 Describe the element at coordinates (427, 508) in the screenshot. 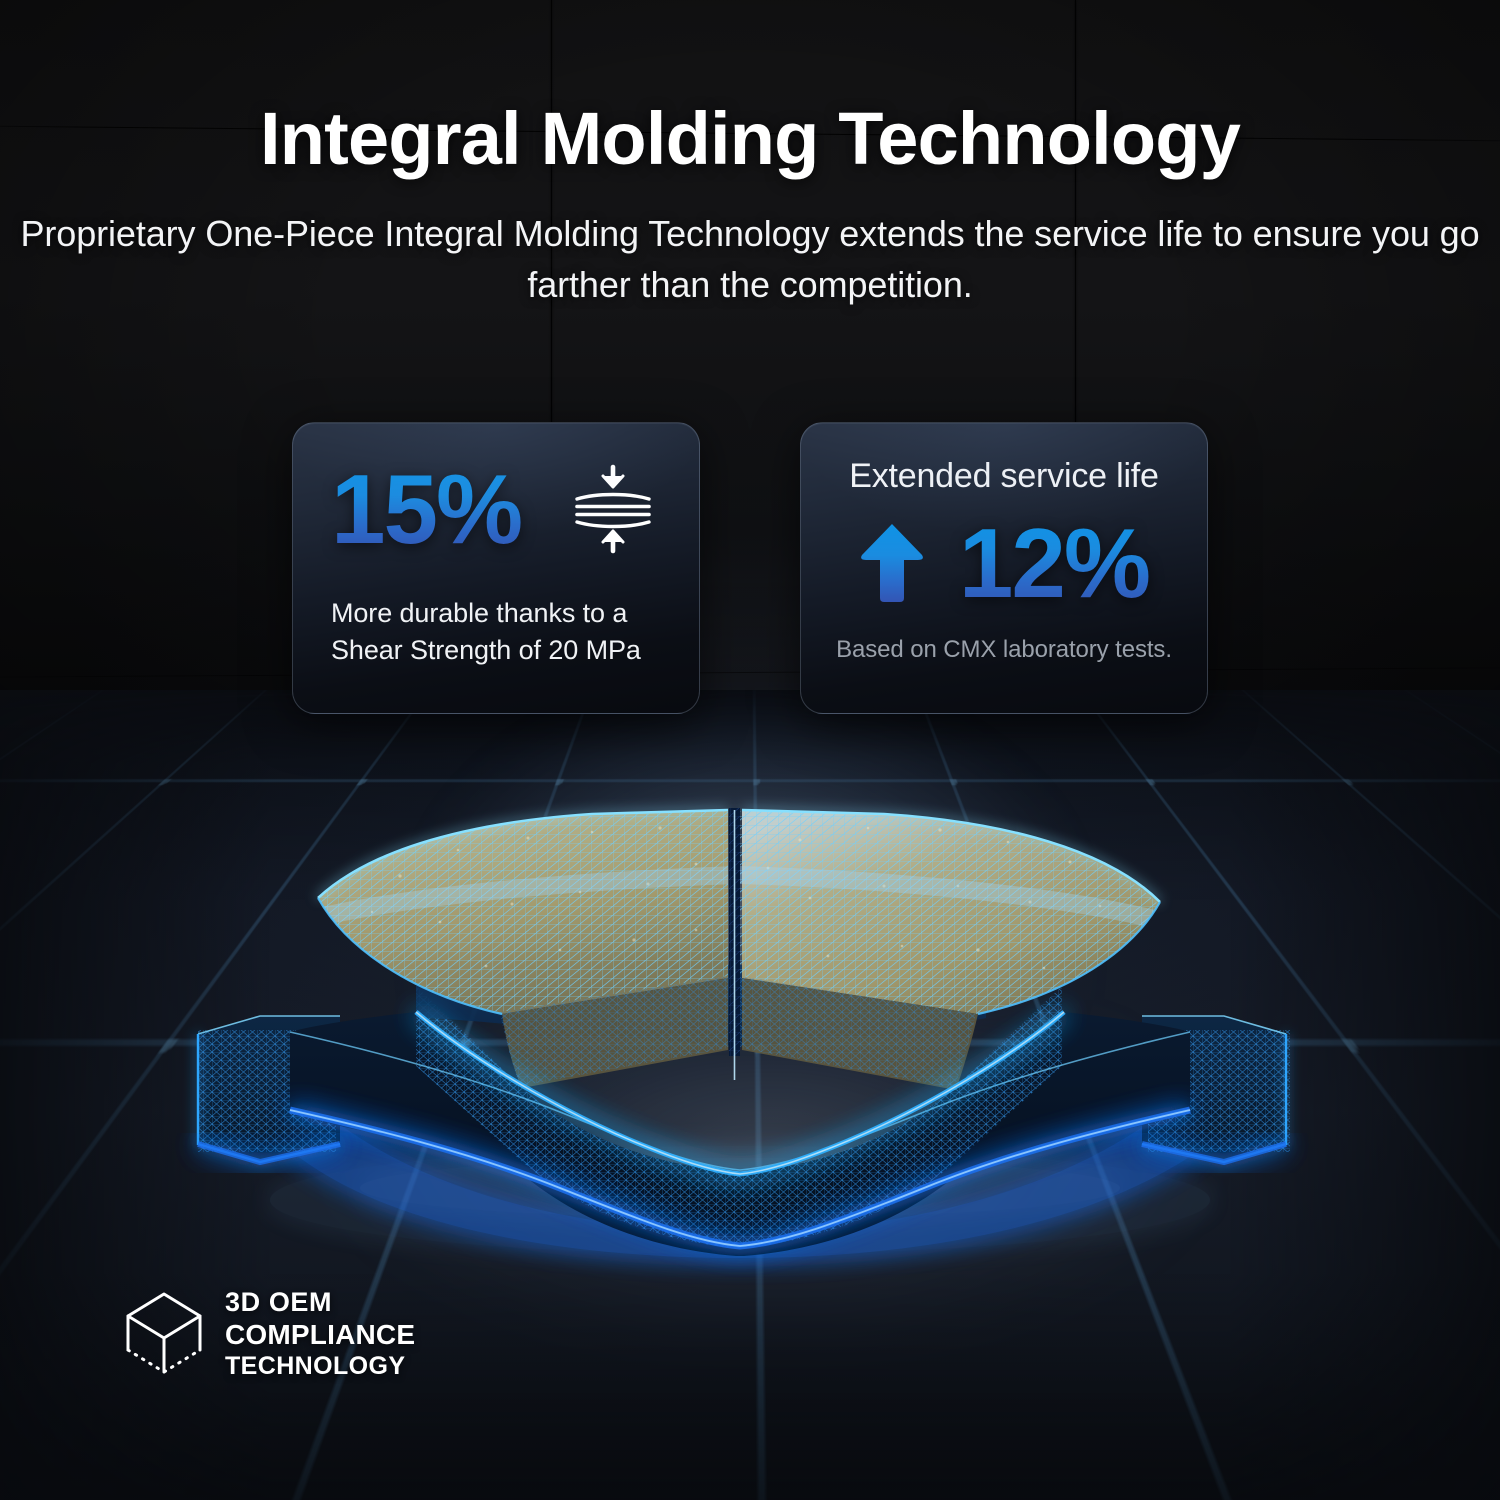

I see `durability-value: 15%` at that location.